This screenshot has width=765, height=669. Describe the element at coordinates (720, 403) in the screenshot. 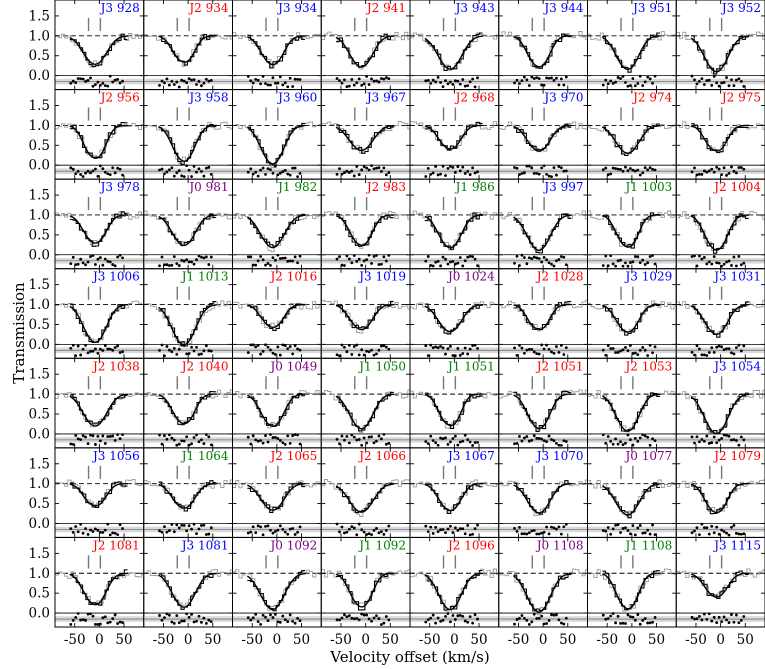

I see `spectrum-panel: J3 1054` at that location.